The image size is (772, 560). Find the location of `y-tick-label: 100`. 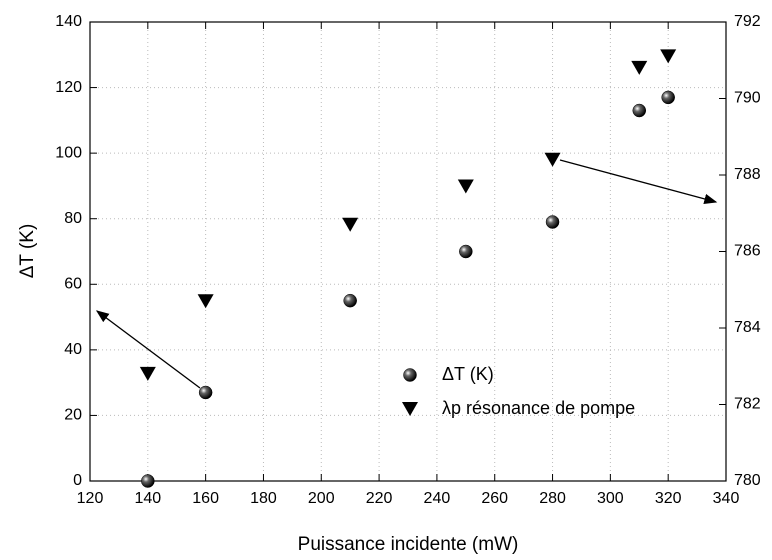

y-tick-label: 100 is located at coordinates (68, 152).